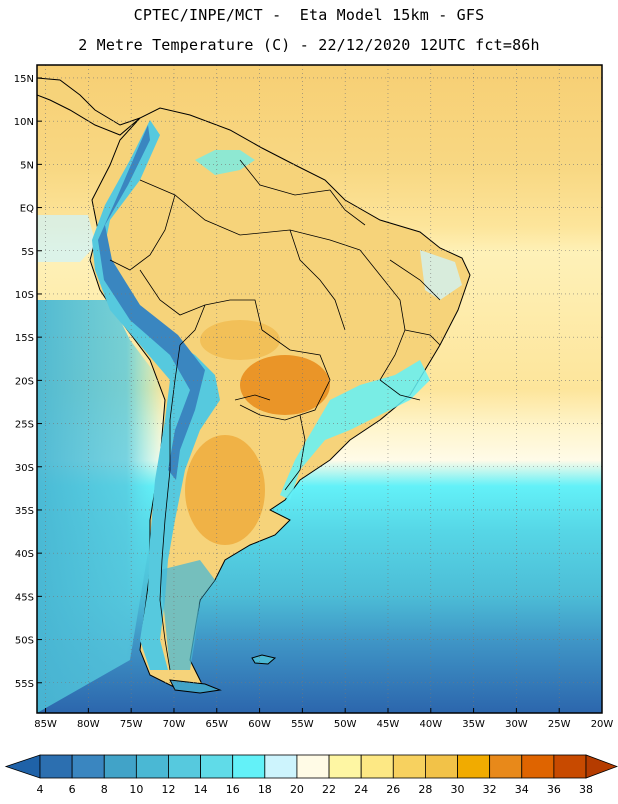  Describe the element at coordinates (602, 724) in the screenshot. I see `longitude-label: 20W` at that location.